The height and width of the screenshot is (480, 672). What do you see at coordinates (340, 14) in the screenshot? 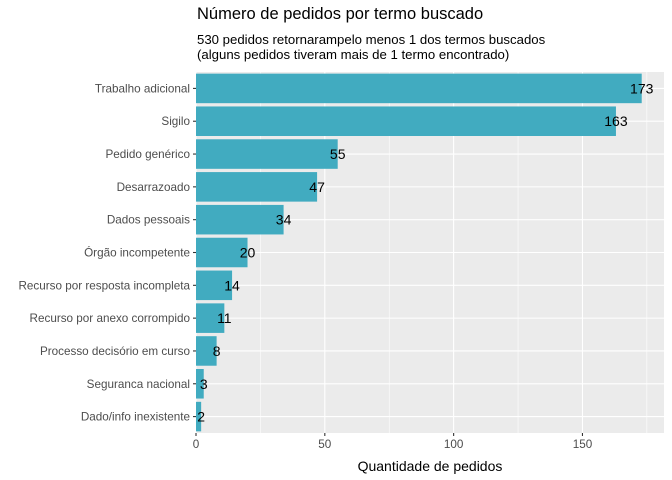
I see `chart-title: Número de pedidos por termo buscado` at bounding box center [340, 14].